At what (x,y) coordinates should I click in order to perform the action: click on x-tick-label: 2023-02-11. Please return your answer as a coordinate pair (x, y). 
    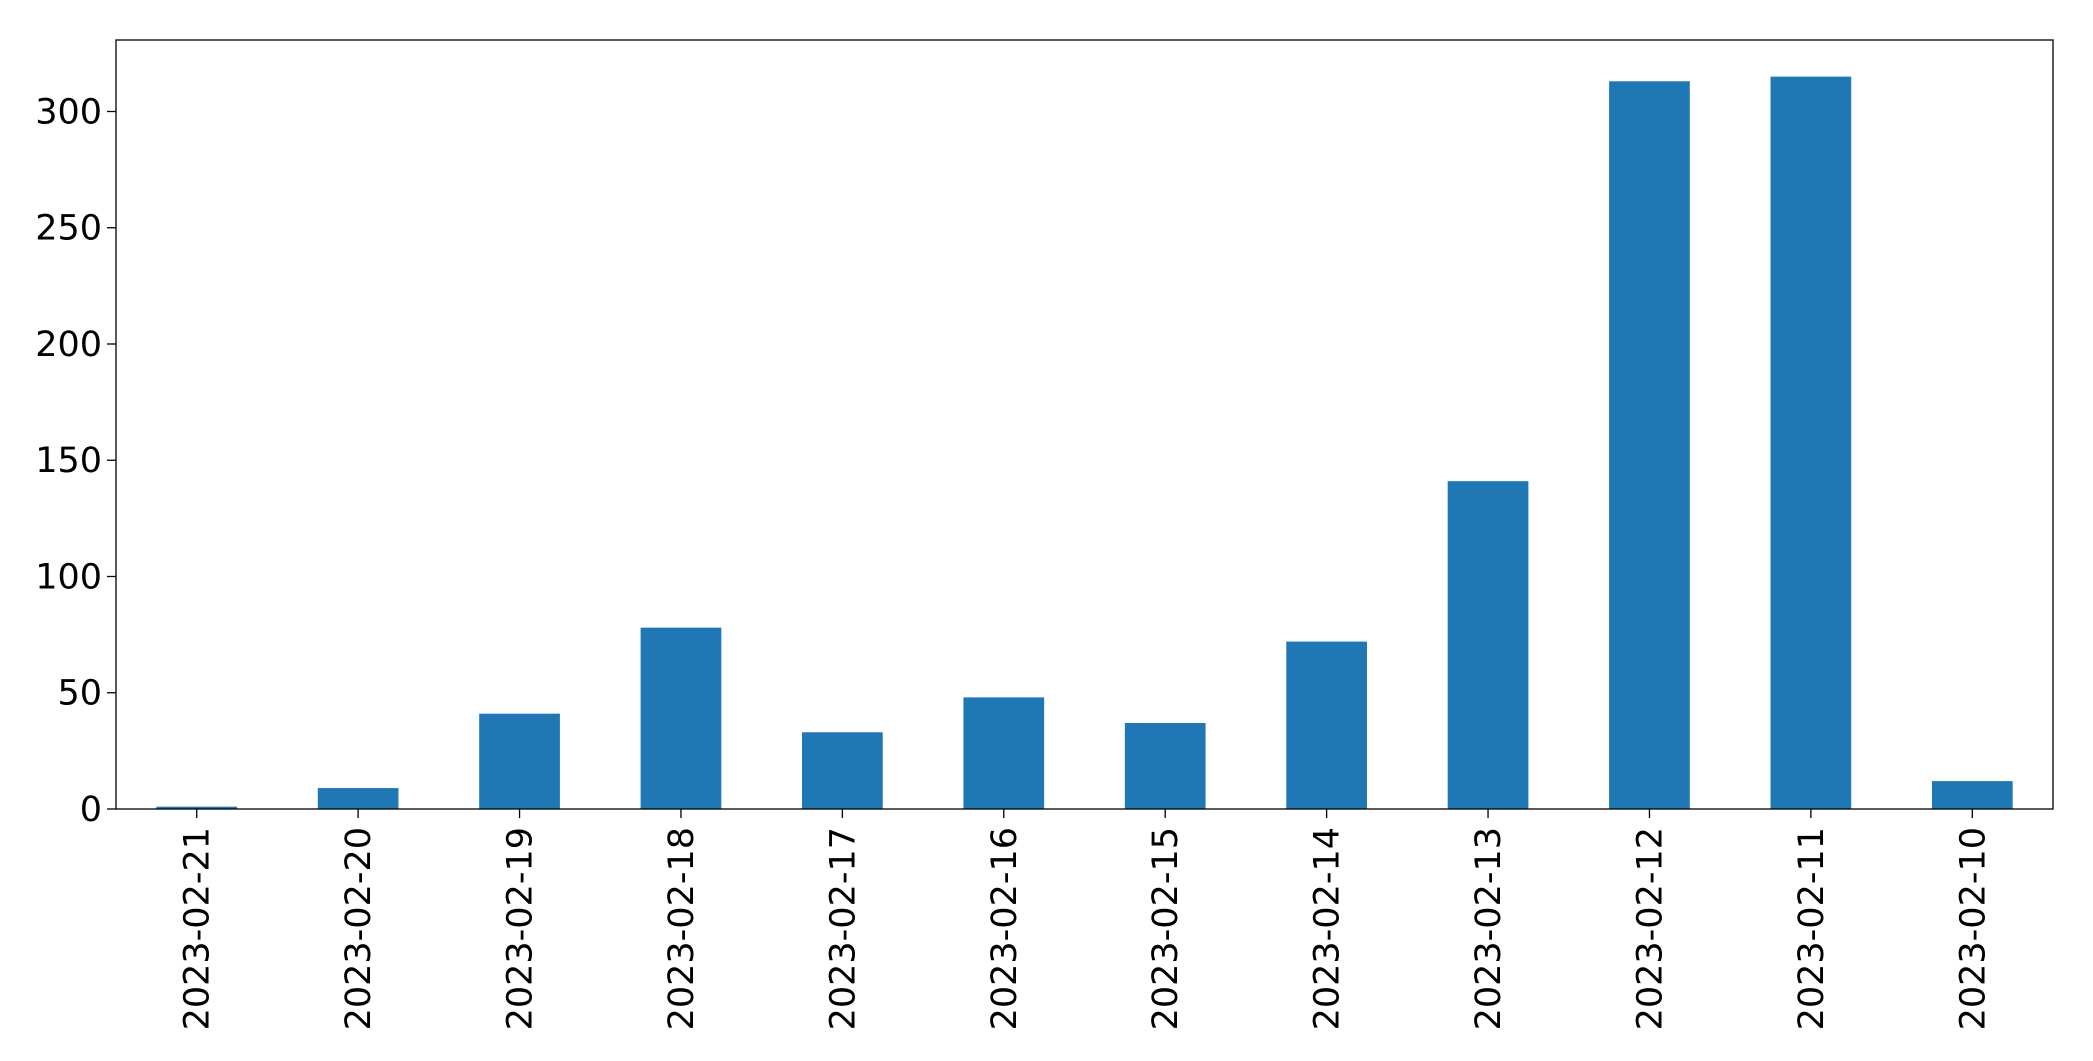
    Looking at the image, I should click on (1812, 928).